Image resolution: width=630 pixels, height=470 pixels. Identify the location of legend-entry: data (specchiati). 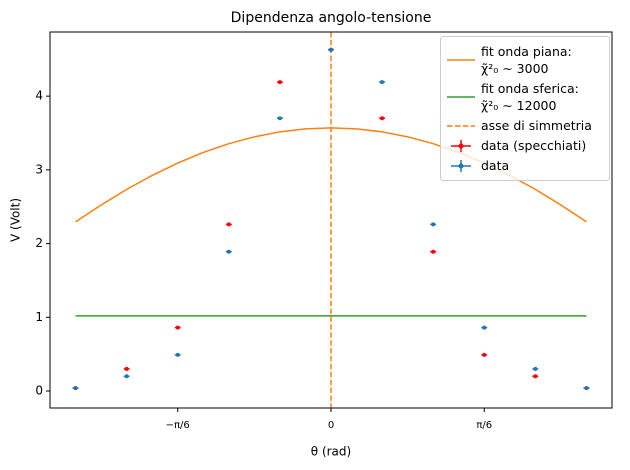
(525, 145).